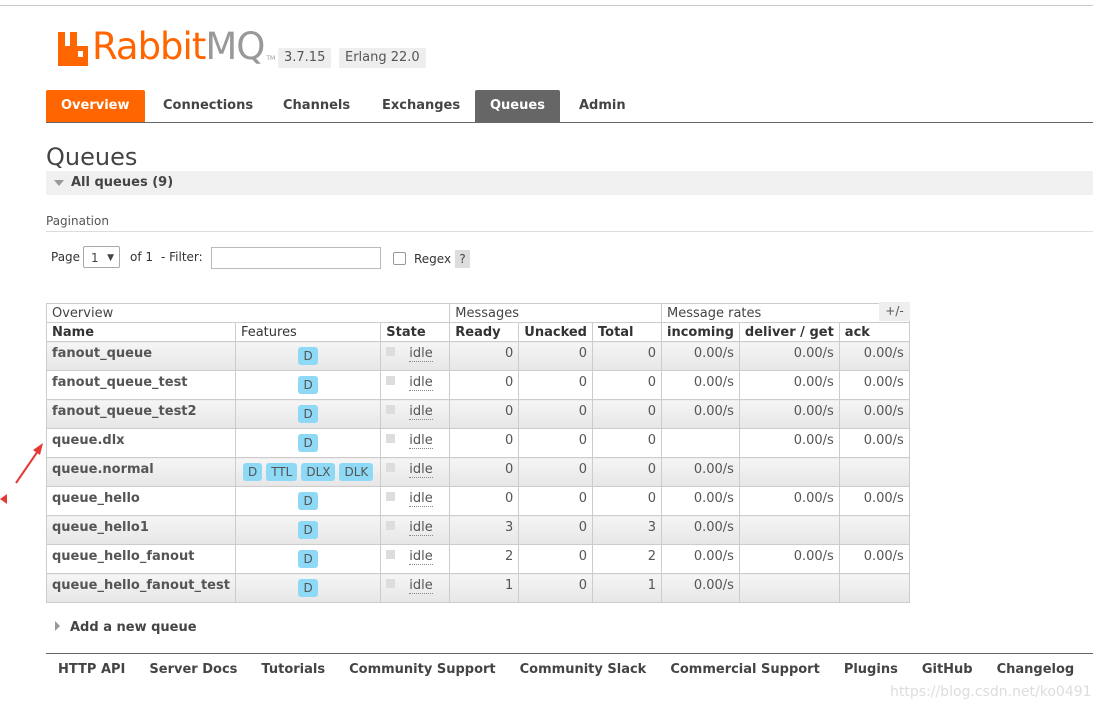 This screenshot has width=1093, height=711. Describe the element at coordinates (141, 559) in the screenshot. I see `queue-name-link: queue_hello_fanout` at that location.